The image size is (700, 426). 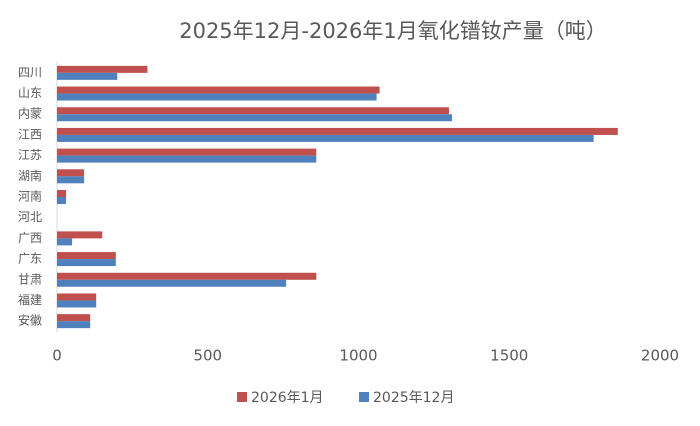 I want to click on legend-label: 2026年1月, so click(x=287, y=398).